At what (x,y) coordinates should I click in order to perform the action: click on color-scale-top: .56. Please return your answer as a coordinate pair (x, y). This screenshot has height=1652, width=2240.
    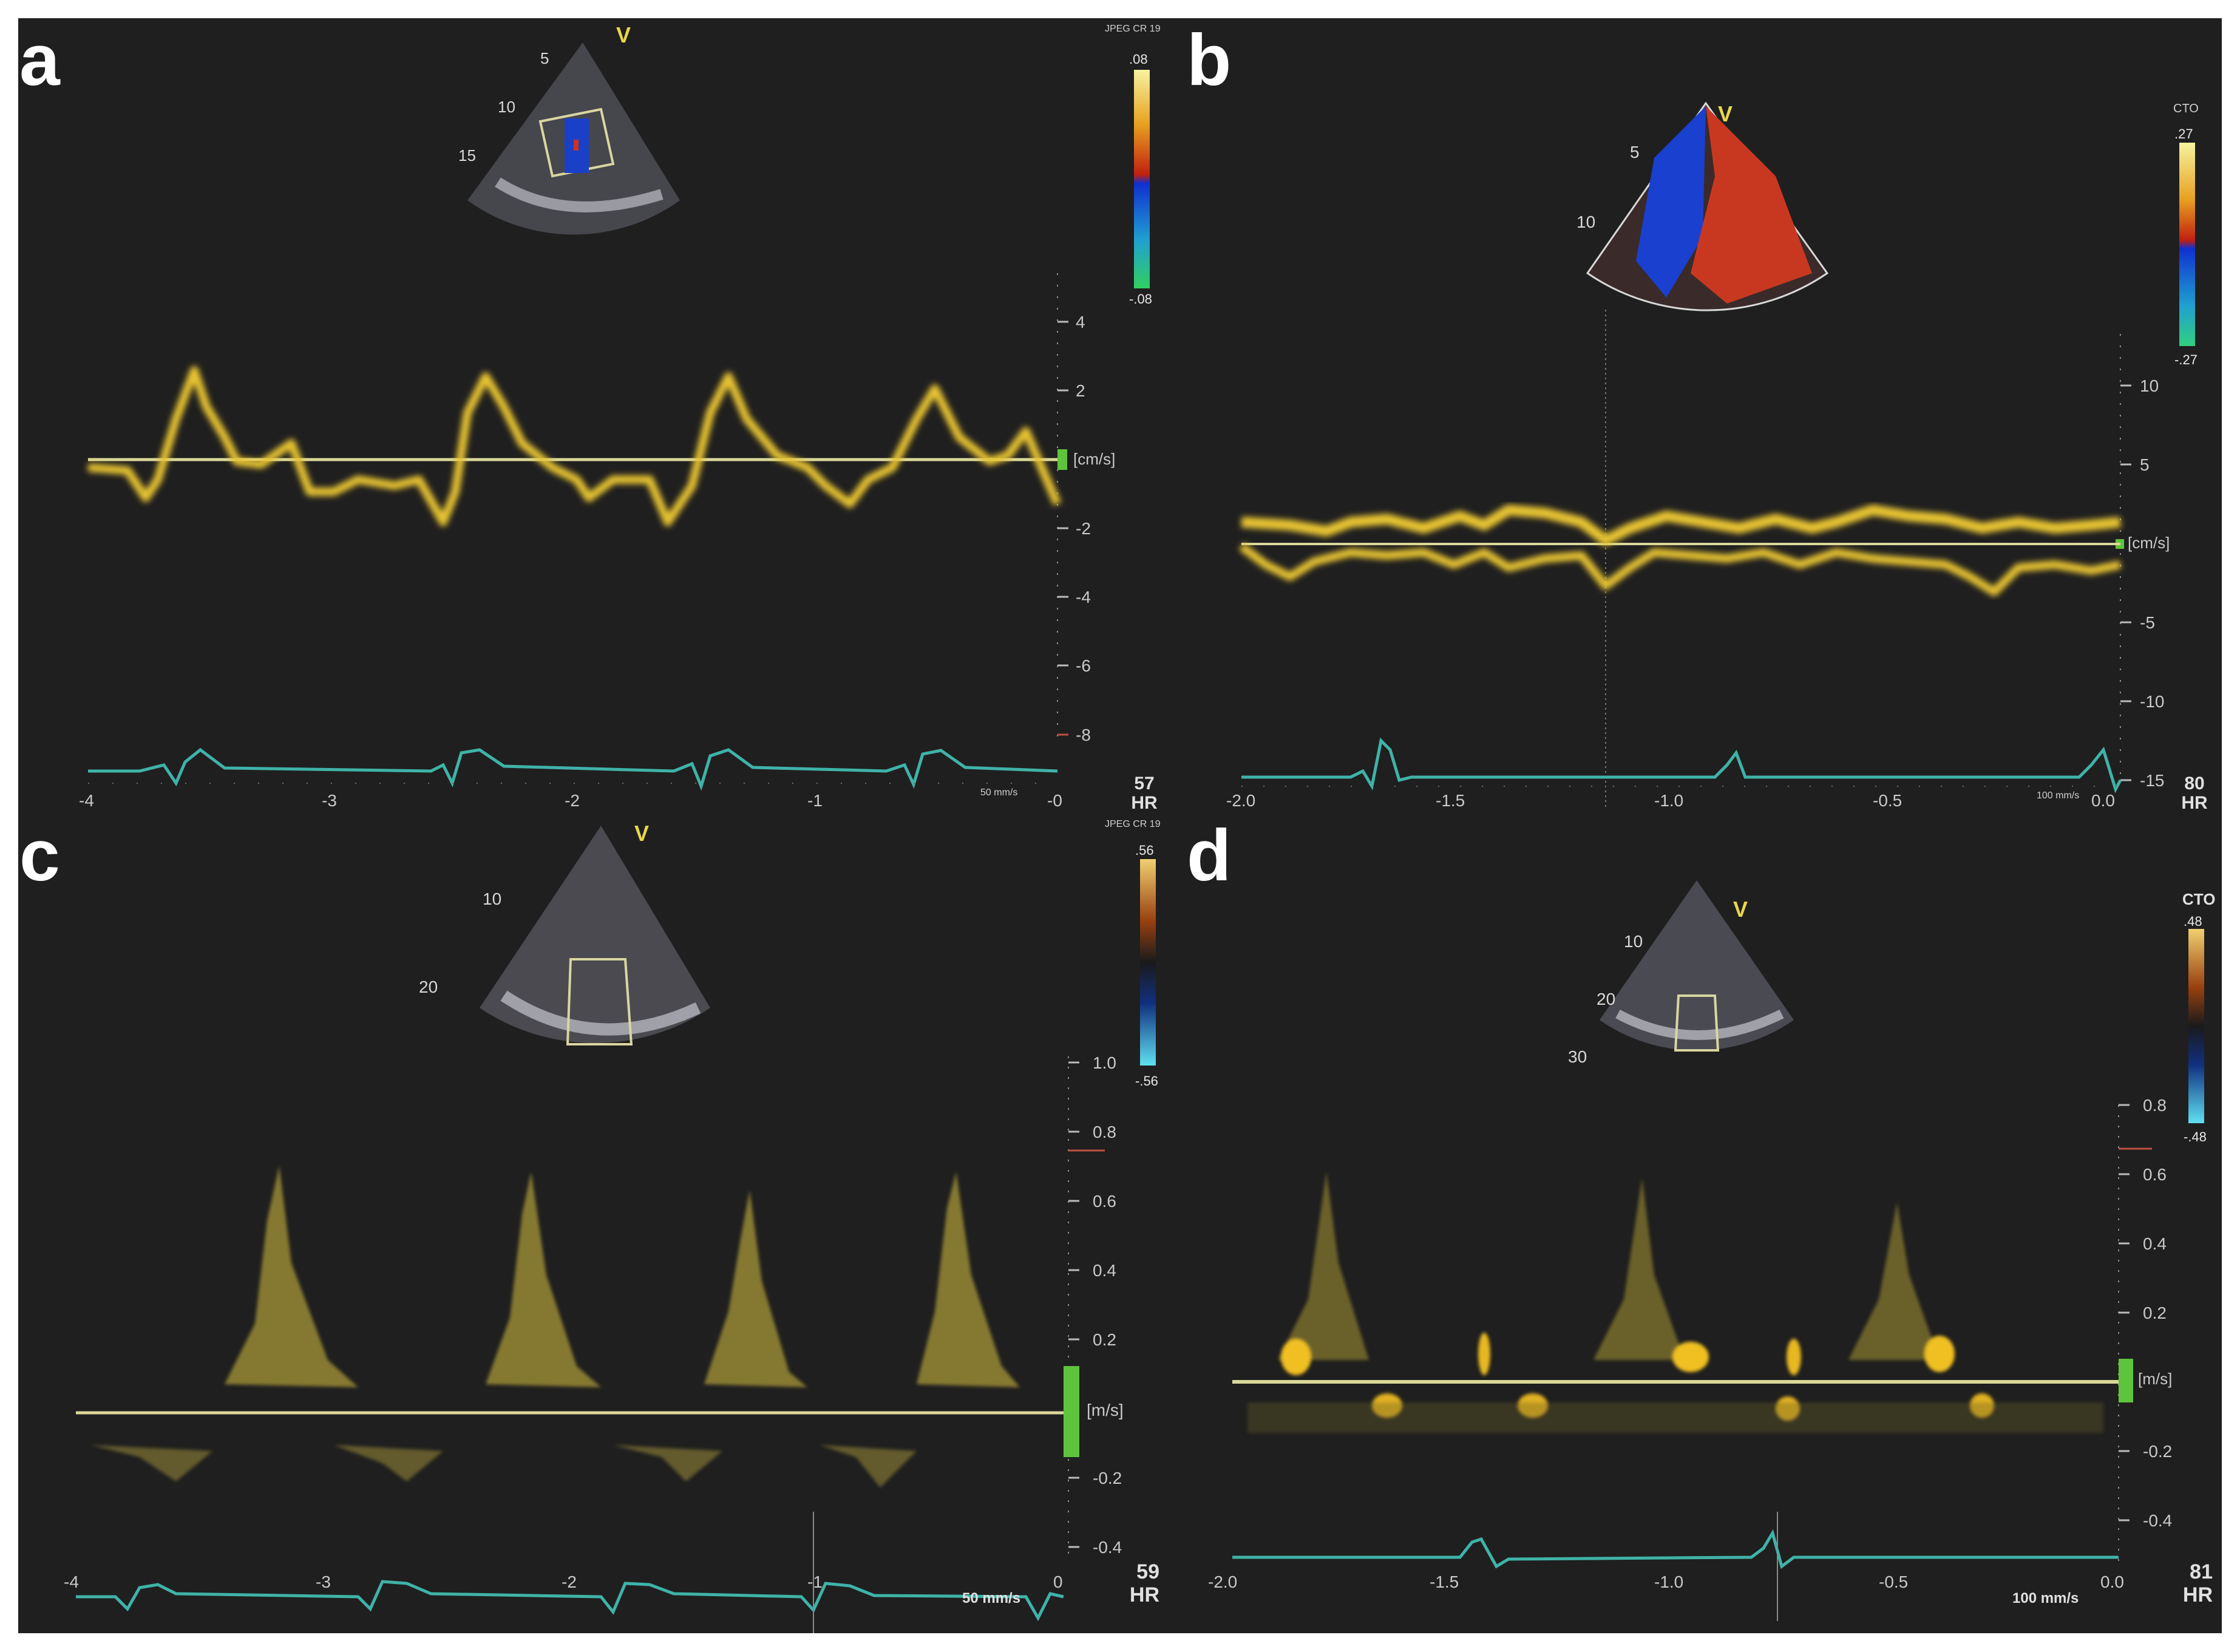
    Looking at the image, I should click on (1144, 850).